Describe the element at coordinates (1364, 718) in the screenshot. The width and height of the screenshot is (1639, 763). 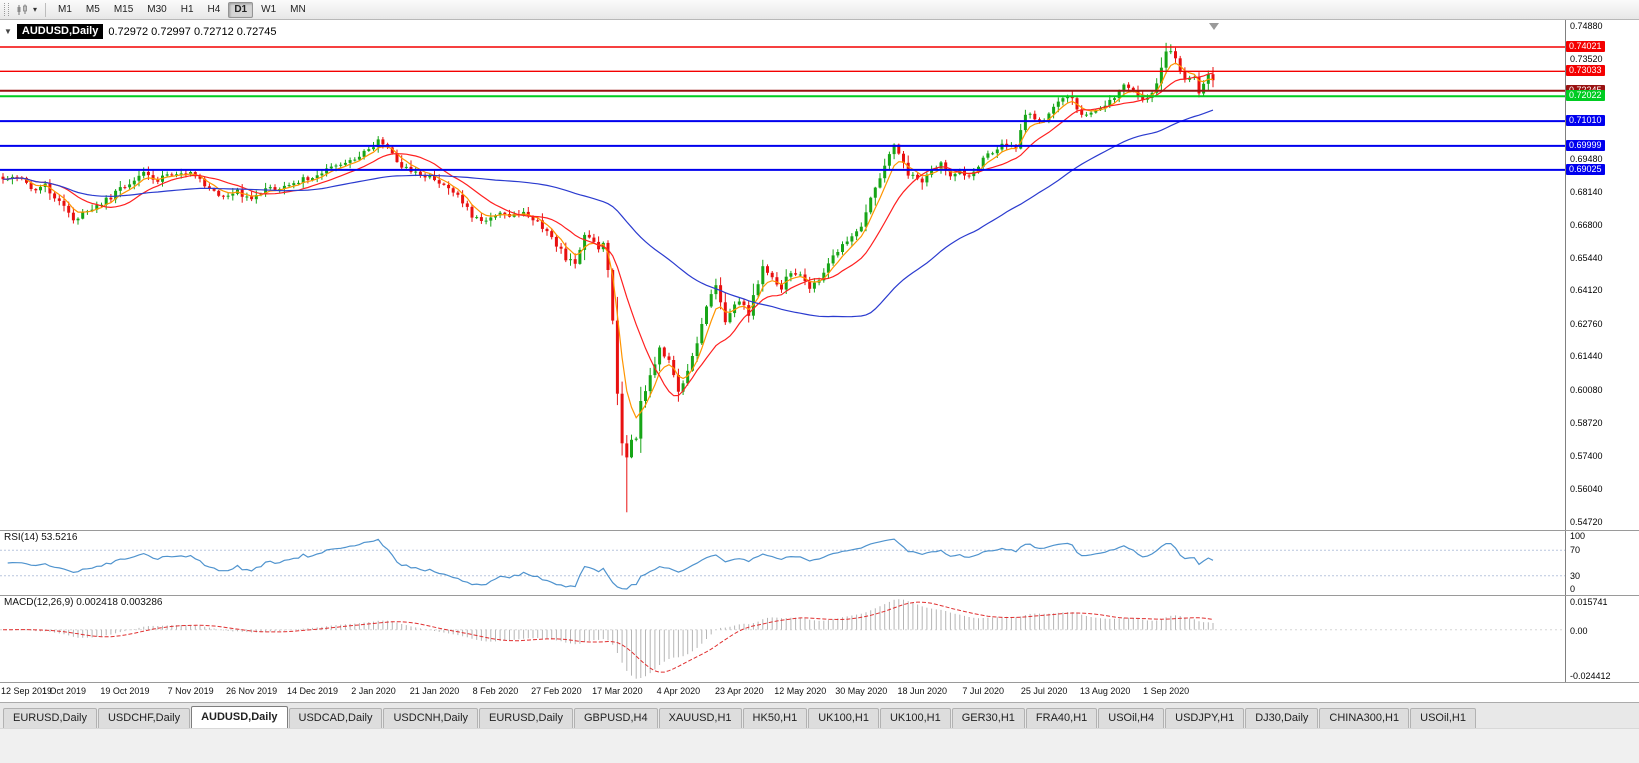
I see `chart-tab: CHINA300,H1` at that location.